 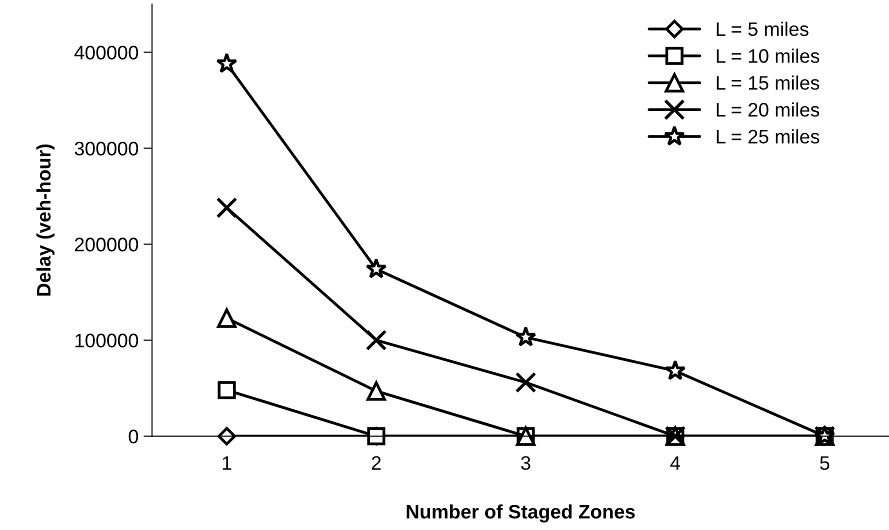 What do you see at coordinates (675, 463) in the screenshot?
I see `x-tick-label: 4` at bounding box center [675, 463].